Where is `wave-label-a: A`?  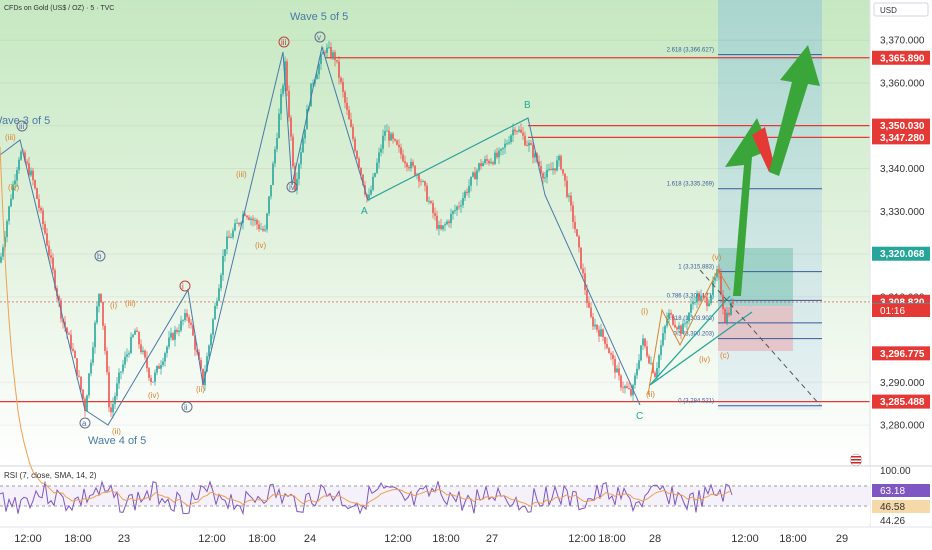 wave-label-a: A is located at coordinates (364, 211).